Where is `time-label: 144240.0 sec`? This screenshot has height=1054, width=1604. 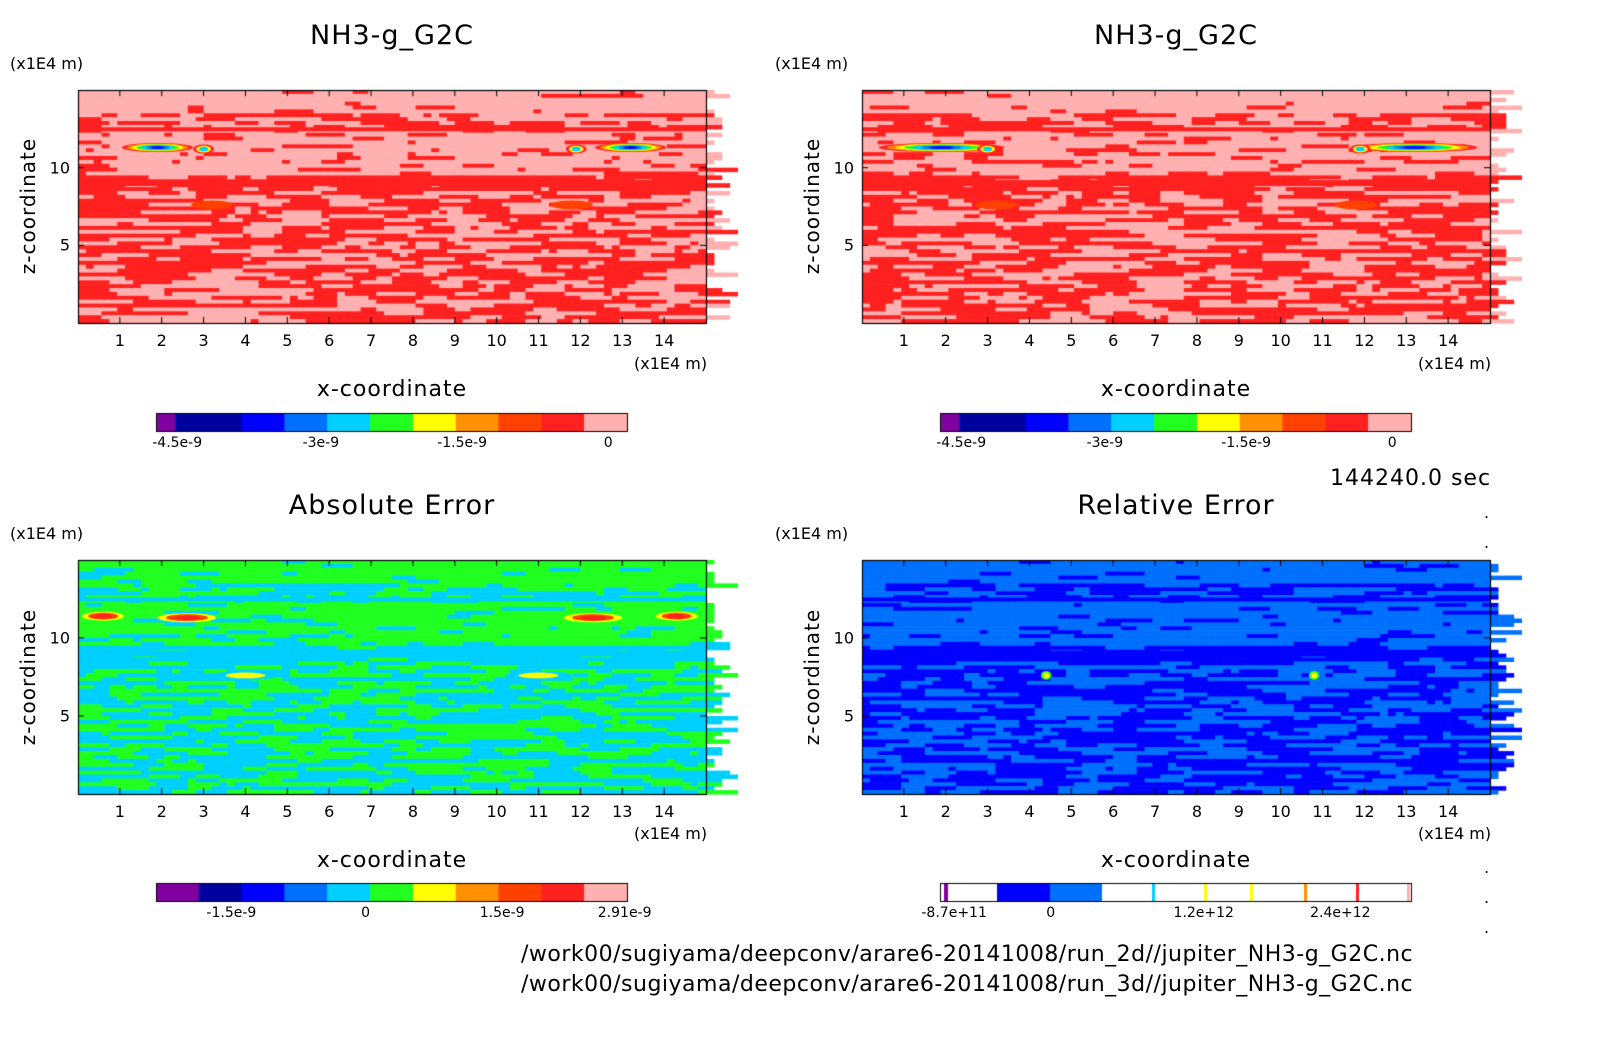 time-label: 144240.0 sec is located at coordinates (1411, 478).